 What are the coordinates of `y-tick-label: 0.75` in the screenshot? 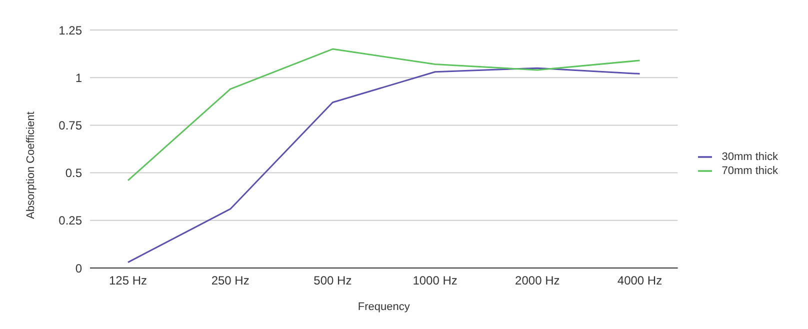 It's located at (70, 125).